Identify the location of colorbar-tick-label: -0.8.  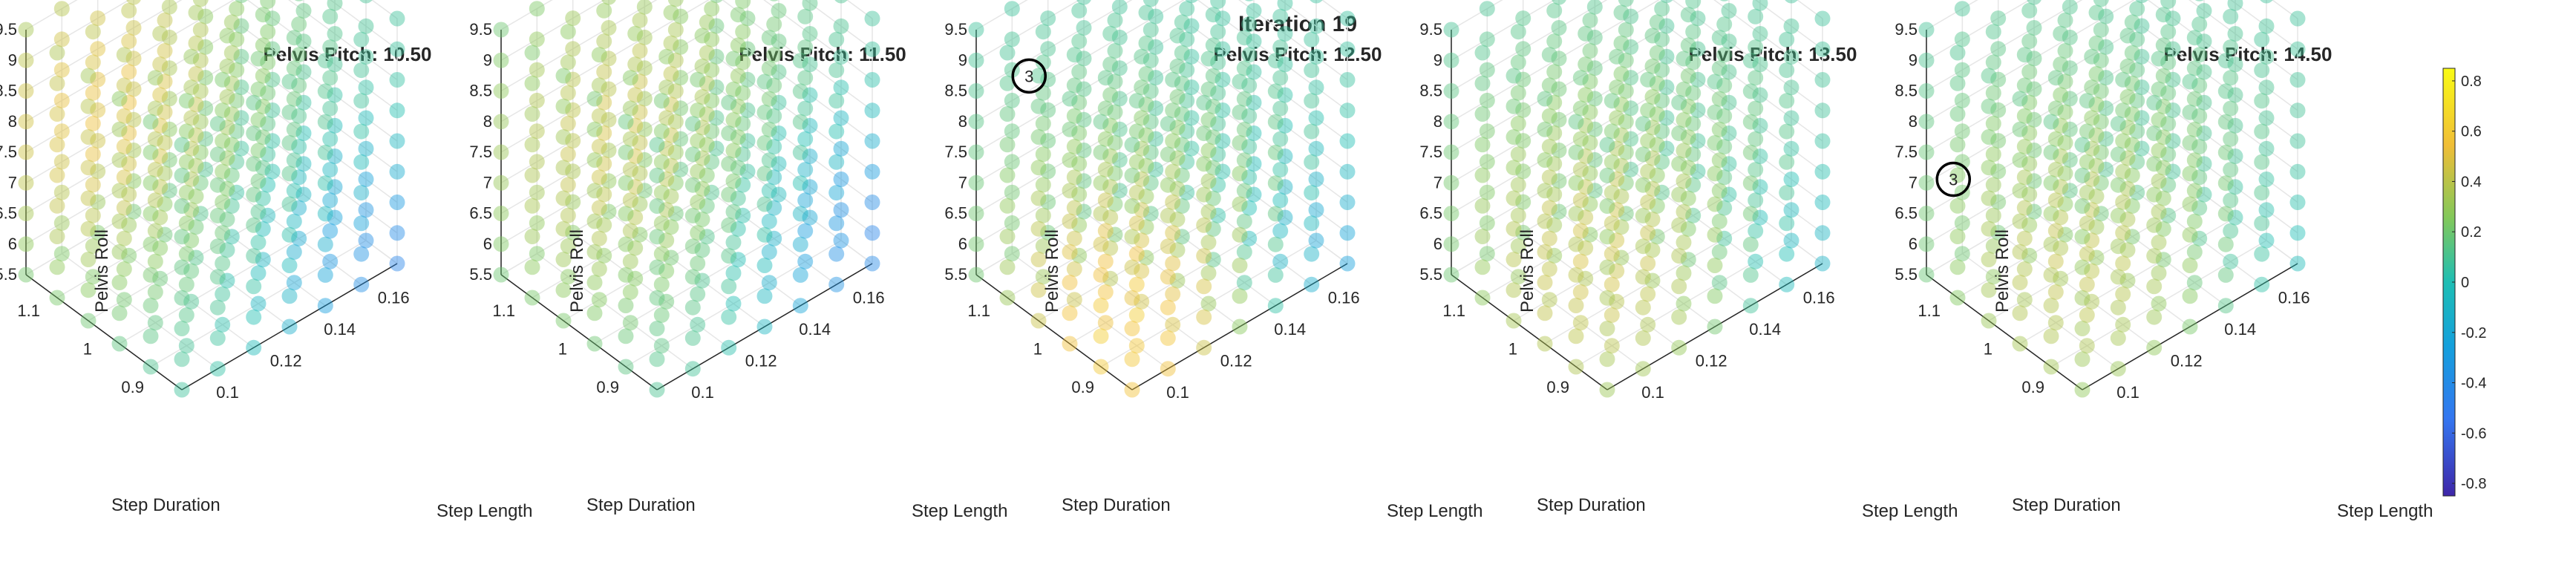
(2473, 484).